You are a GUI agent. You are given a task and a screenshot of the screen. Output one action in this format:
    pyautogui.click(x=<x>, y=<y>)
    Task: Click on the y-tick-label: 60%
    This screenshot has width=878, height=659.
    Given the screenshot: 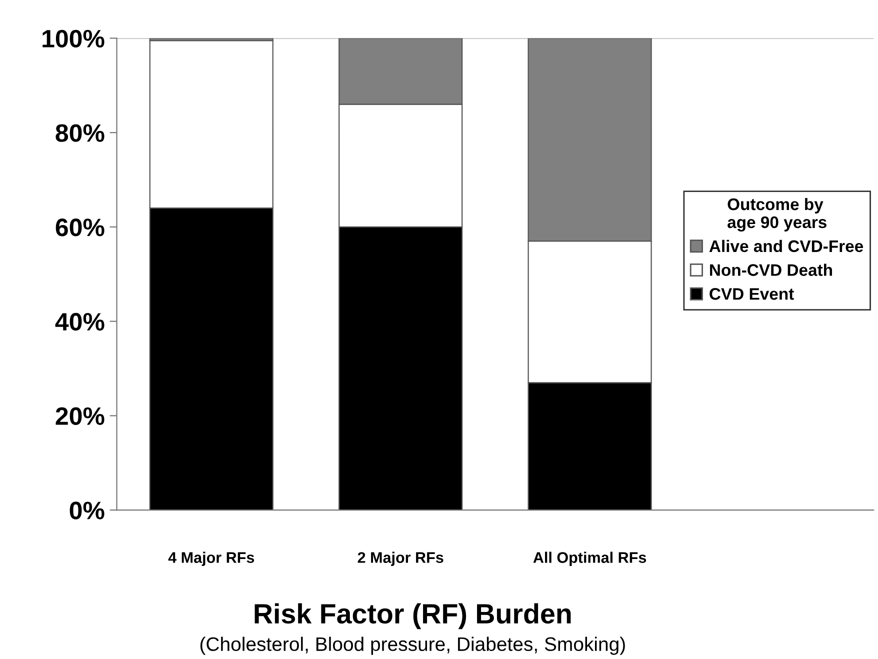 What is the action you would take?
    pyautogui.click(x=80, y=227)
    